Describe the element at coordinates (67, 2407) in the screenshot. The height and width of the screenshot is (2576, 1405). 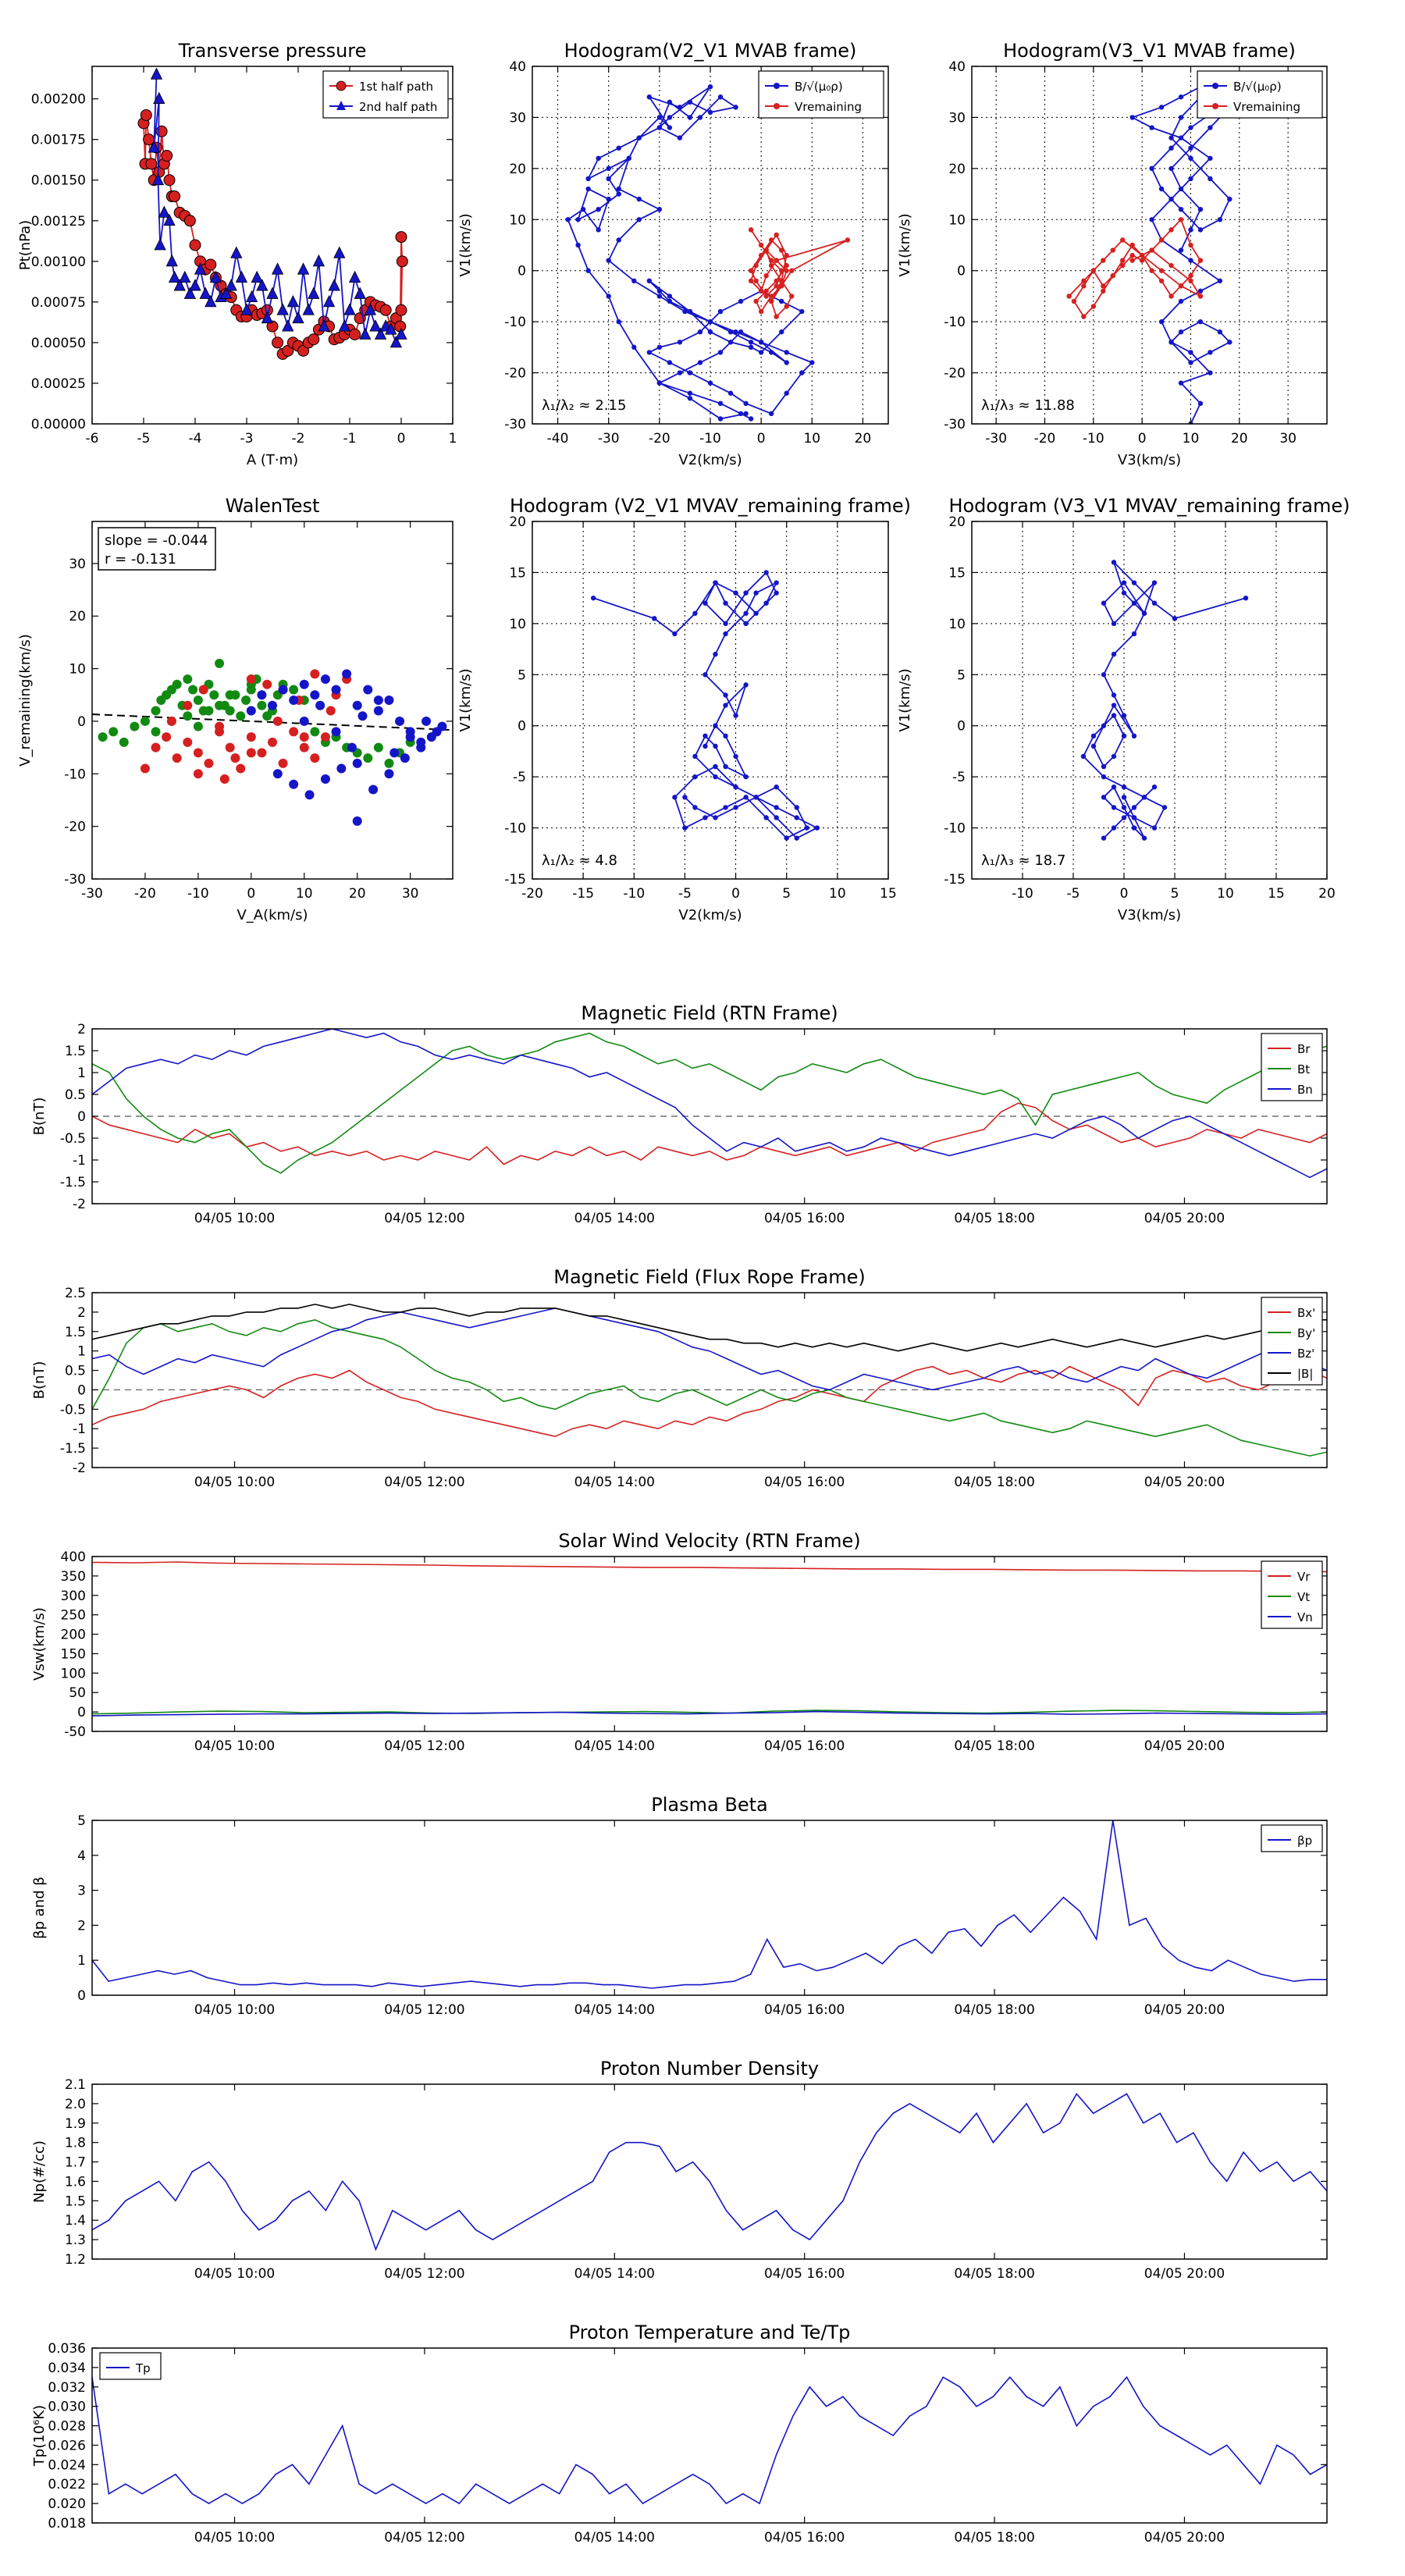
I see `y-tick-label: 0.030` at that location.